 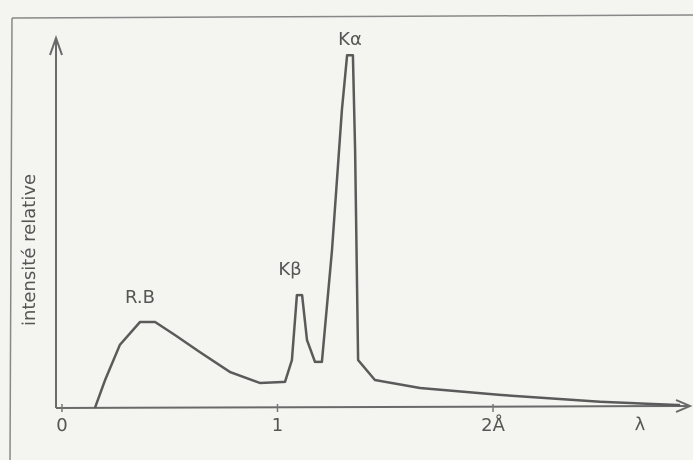 I want to click on x-tick-label: 2Å, so click(x=493, y=425).